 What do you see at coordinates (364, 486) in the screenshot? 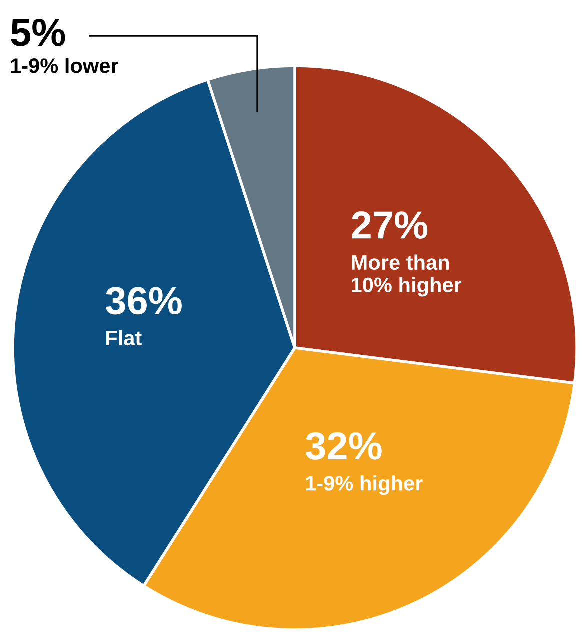
I see `slice-label: 1-9% higher` at bounding box center [364, 486].